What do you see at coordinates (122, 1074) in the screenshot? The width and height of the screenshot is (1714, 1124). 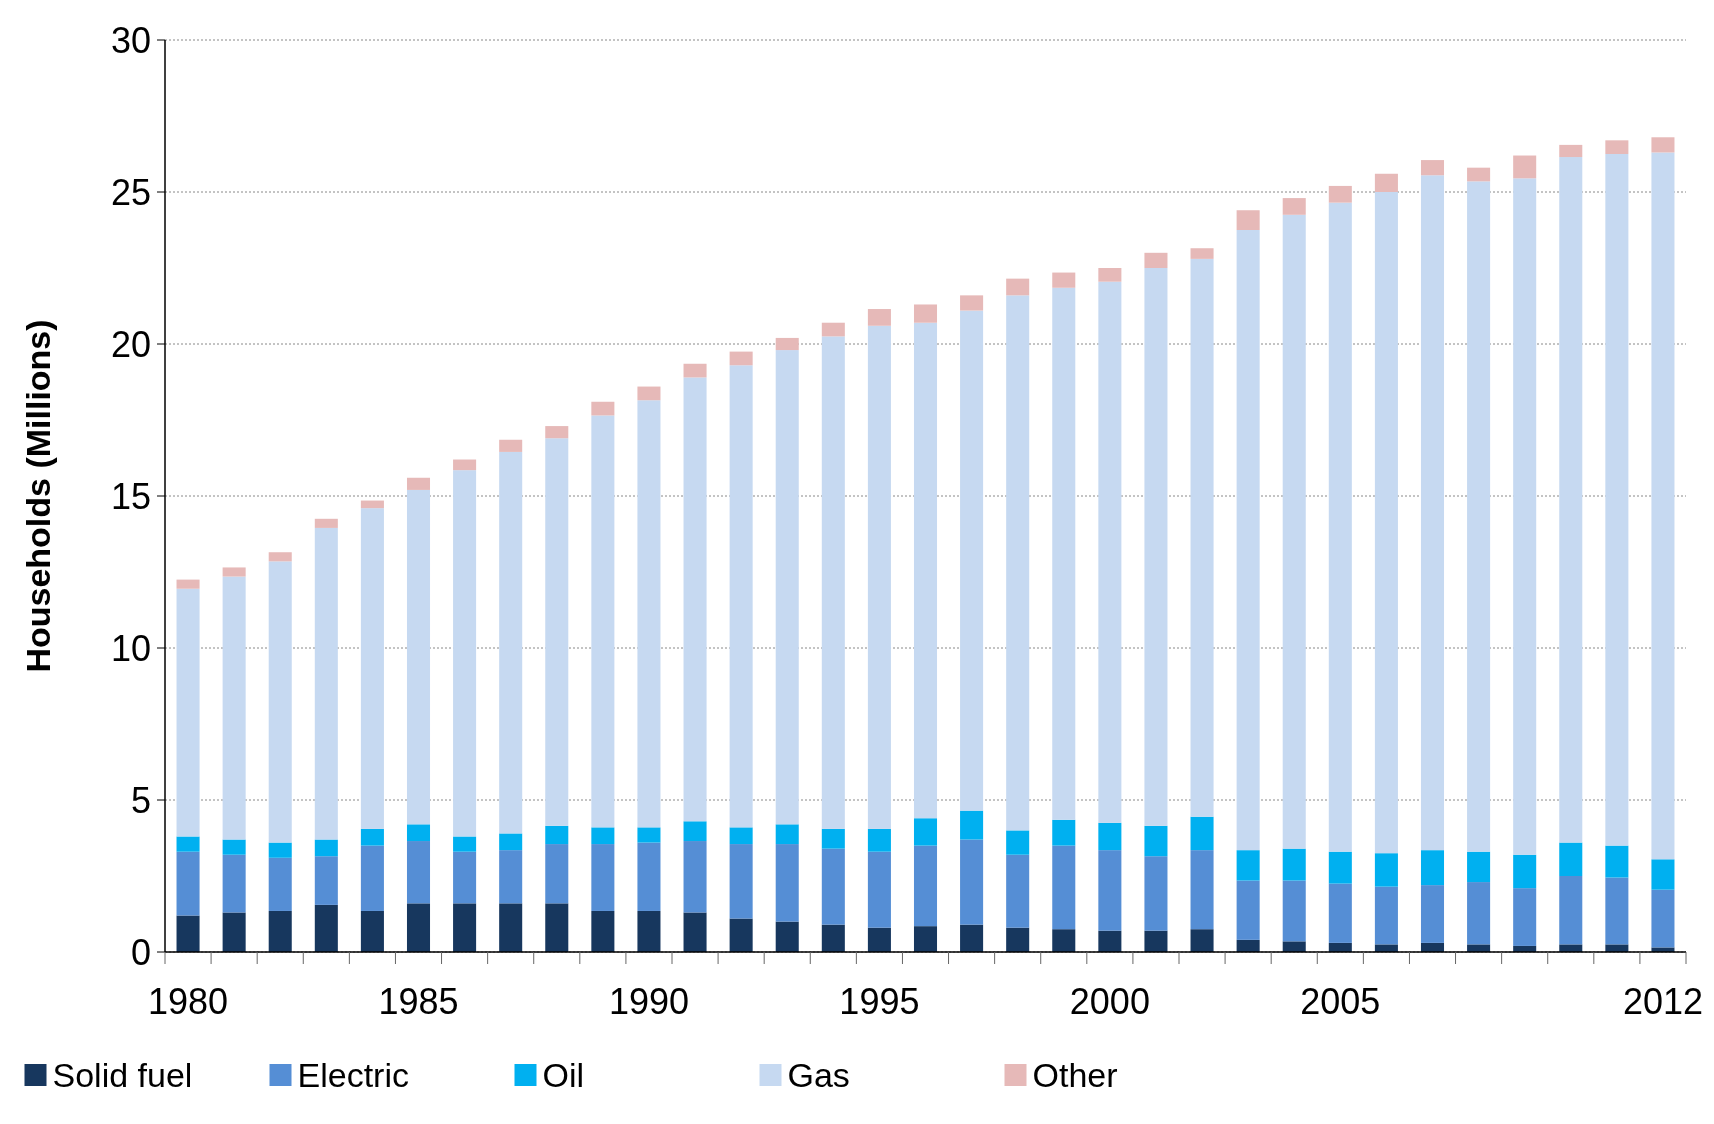 I see `legend-label: Solid fuel` at bounding box center [122, 1074].